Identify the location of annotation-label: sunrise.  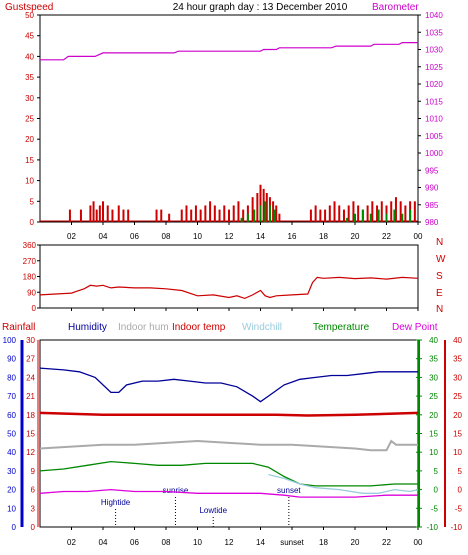
(176, 490).